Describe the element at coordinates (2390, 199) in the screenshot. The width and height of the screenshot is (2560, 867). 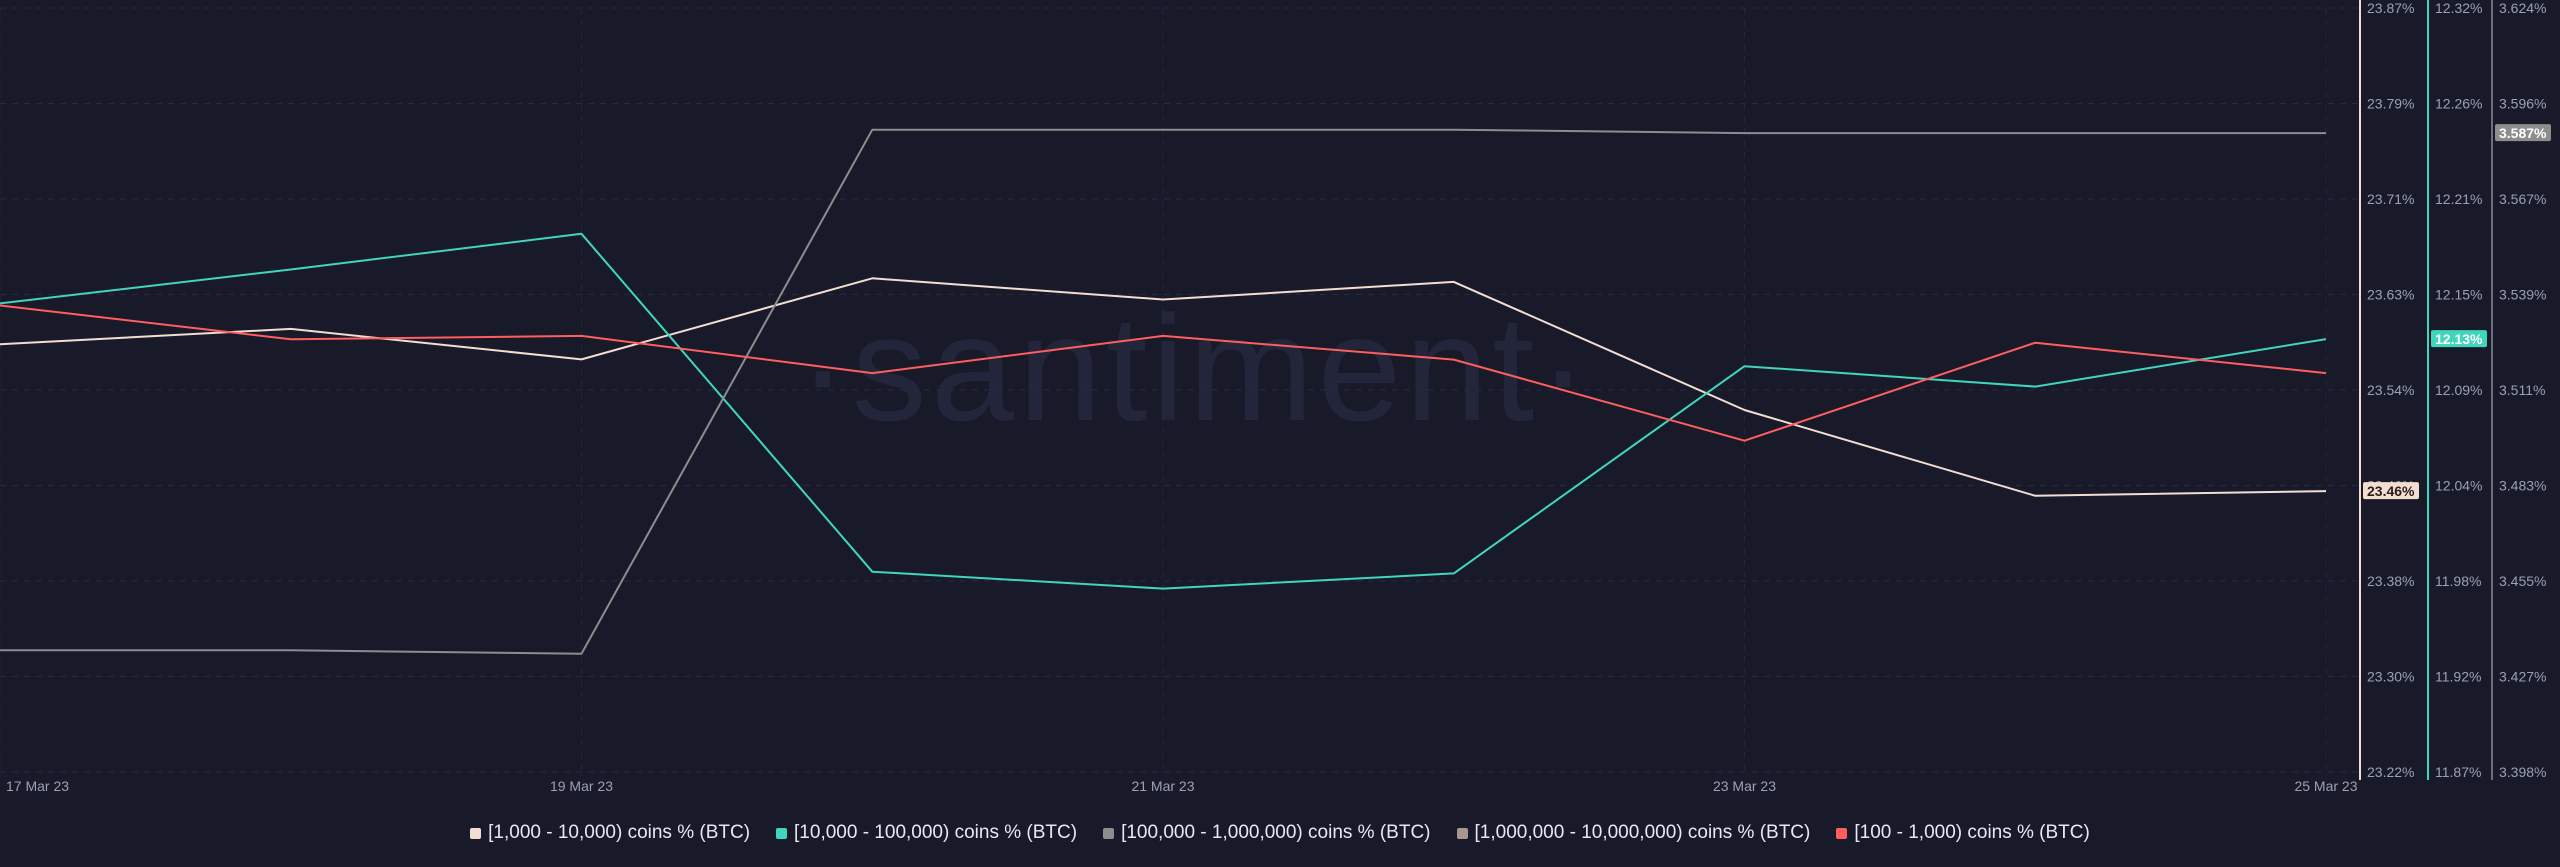
I see `y-tick-label-a1: 23.71%` at that location.